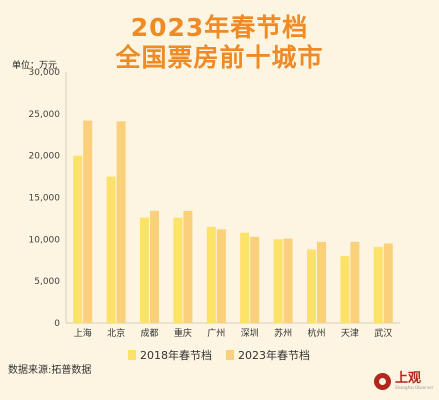 The image size is (439, 400). I want to click on logo-text: 上观, so click(408, 378).